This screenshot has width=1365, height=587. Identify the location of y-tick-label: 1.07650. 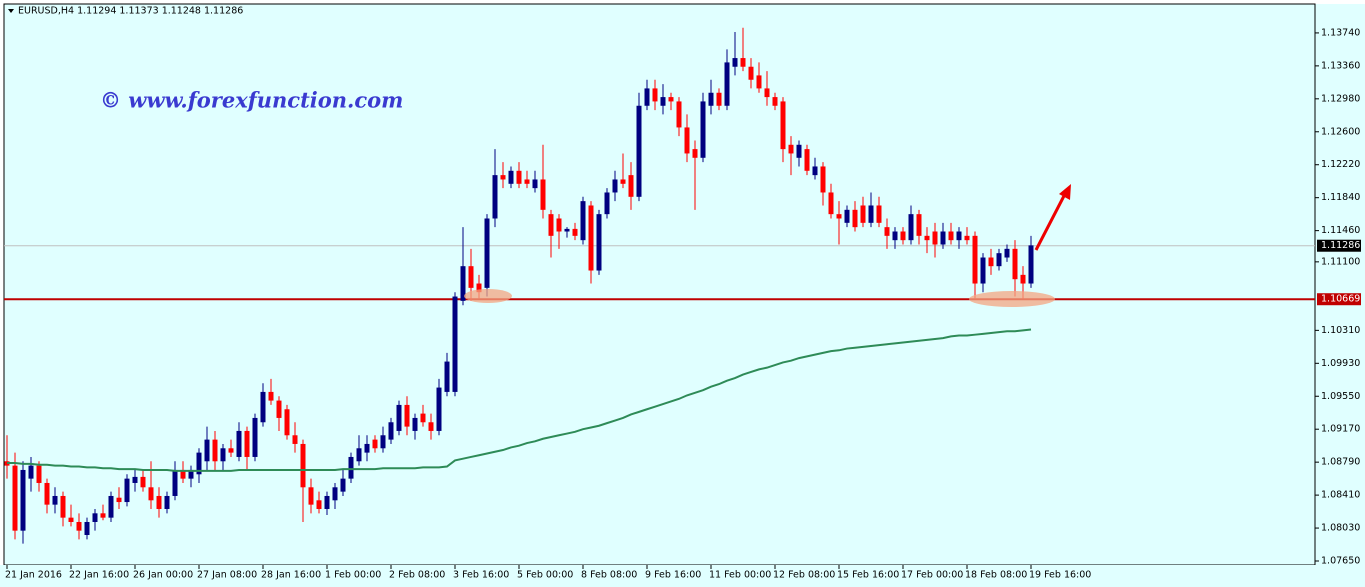
(1340, 561).